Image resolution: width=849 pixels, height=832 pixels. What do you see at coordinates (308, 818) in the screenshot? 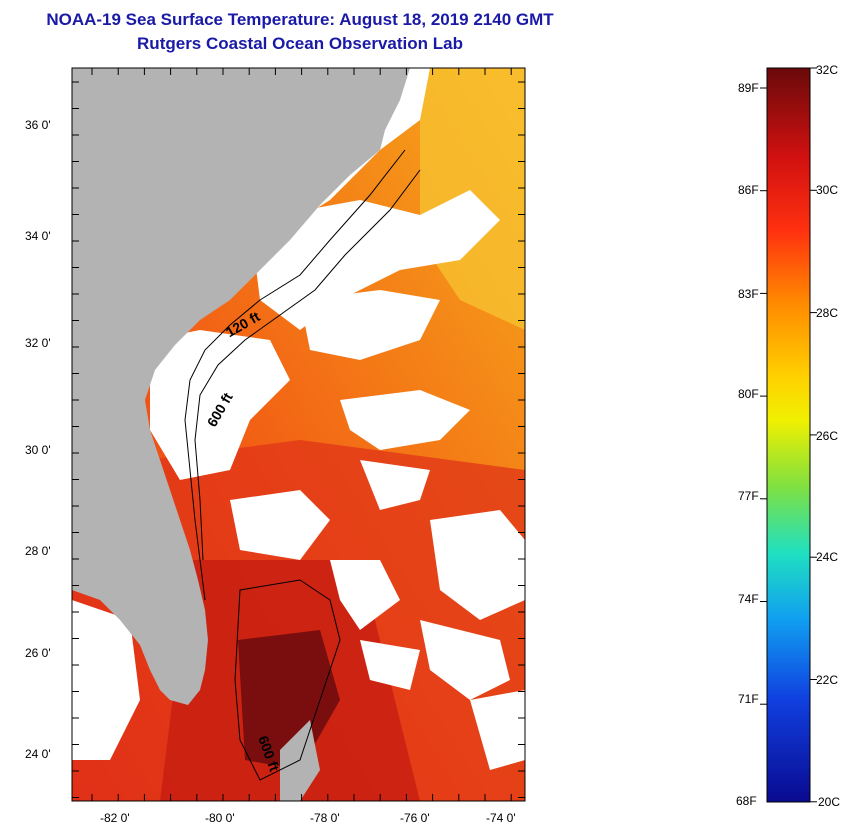
I see `longitude-axis: -82 0' -80 0' -78 0' -76 0' -74 0'` at bounding box center [308, 818].